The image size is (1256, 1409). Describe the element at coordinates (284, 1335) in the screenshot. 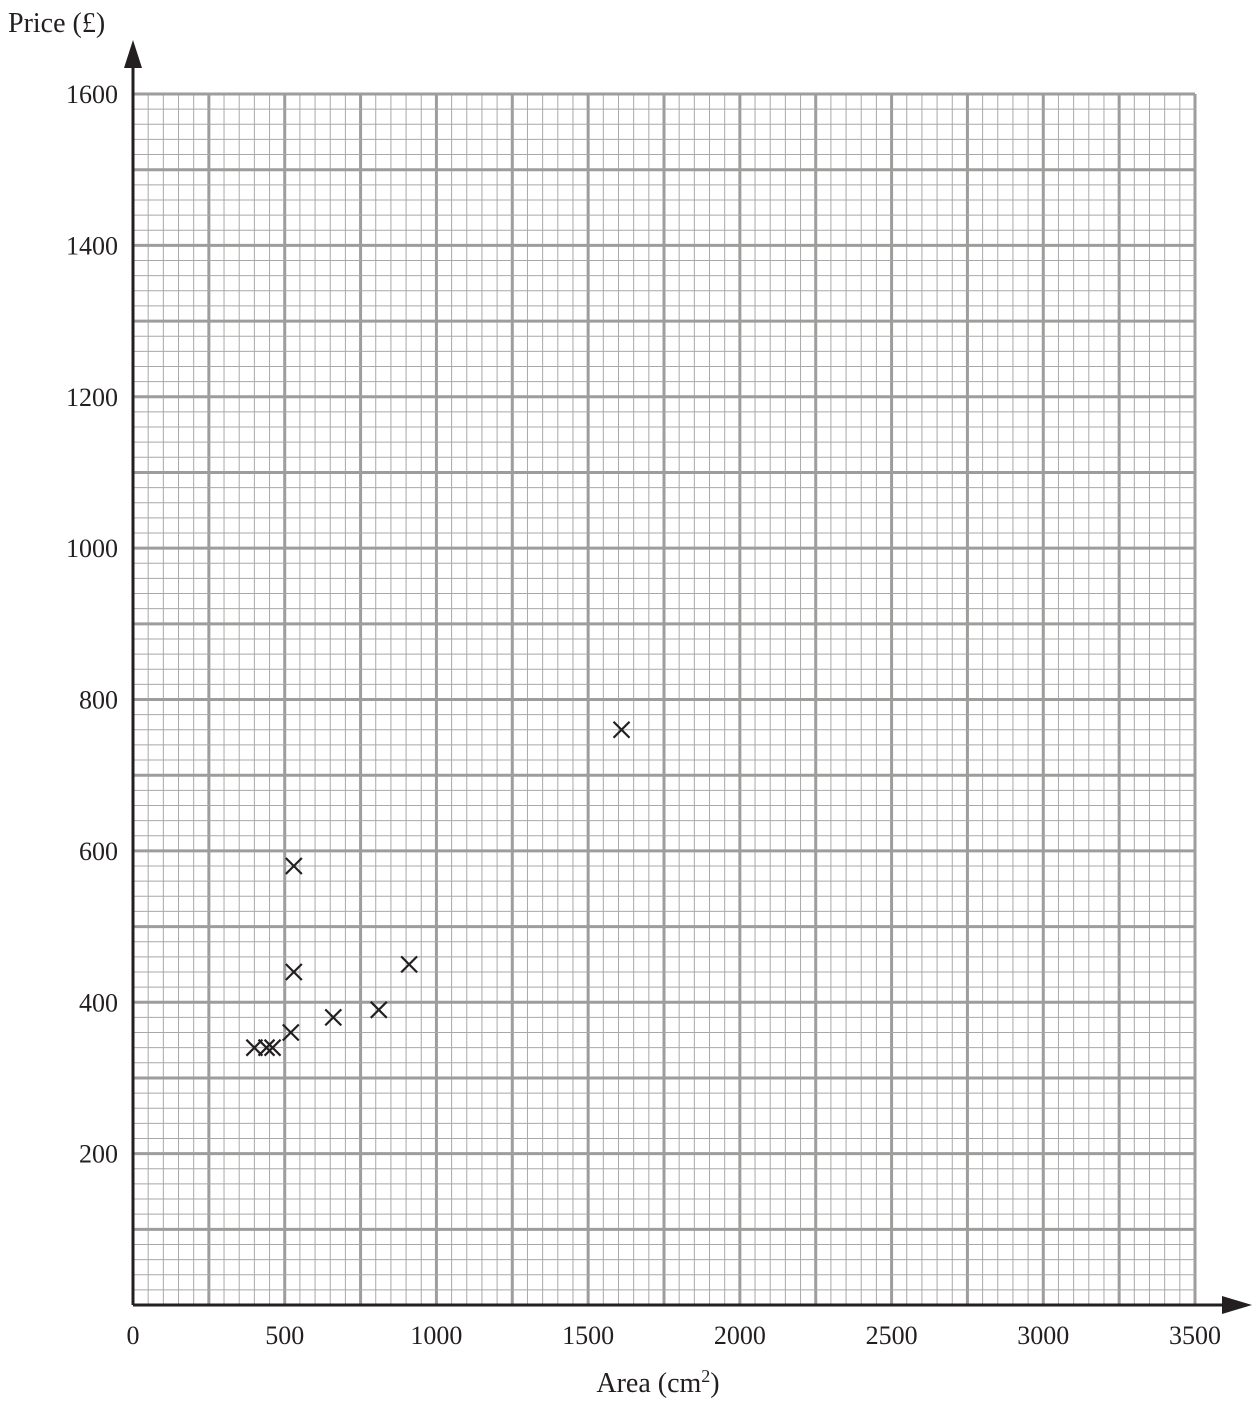

I see `x-tick-label: 500` at that location.